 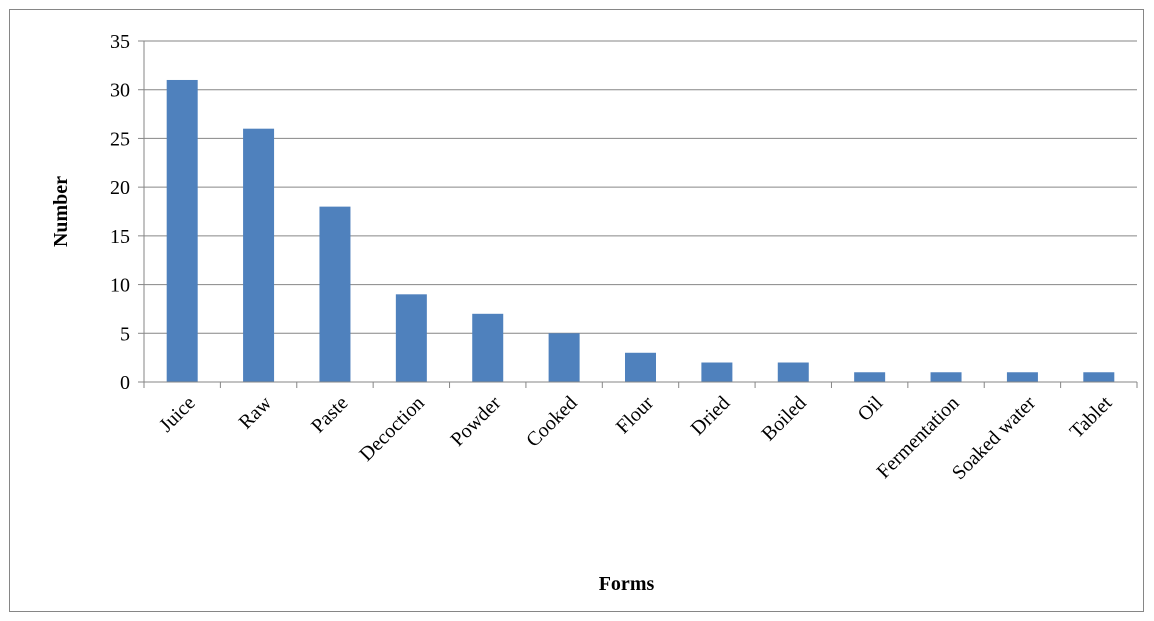 What do you see at coordinates (475, 421) in the screenshot?
I see `x-tick-label: Powder` at bounding box center [475, 421].